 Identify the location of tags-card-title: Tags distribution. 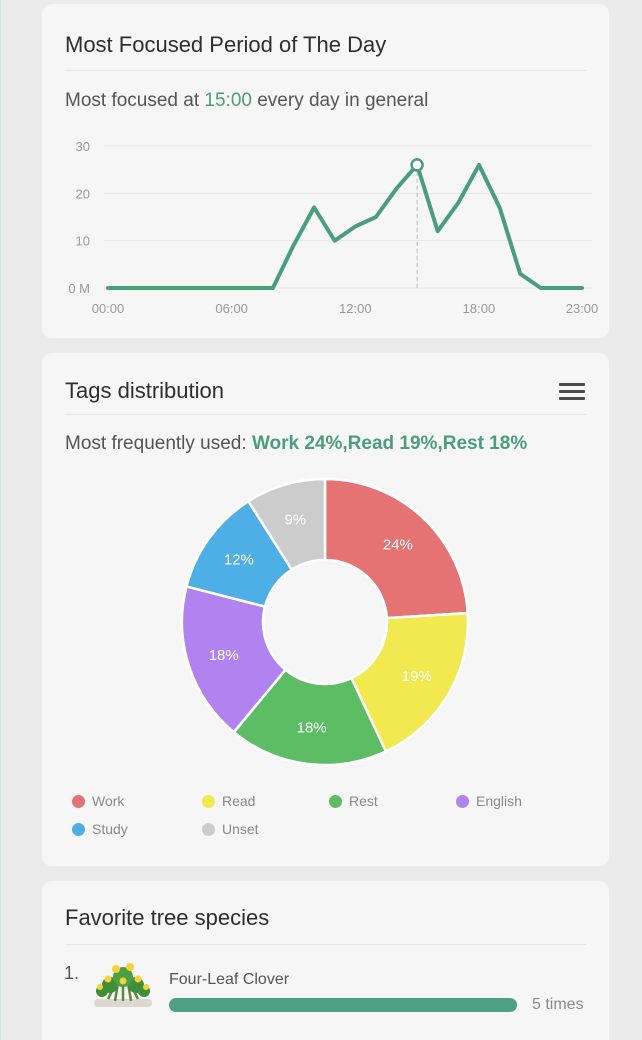
(144, 390).